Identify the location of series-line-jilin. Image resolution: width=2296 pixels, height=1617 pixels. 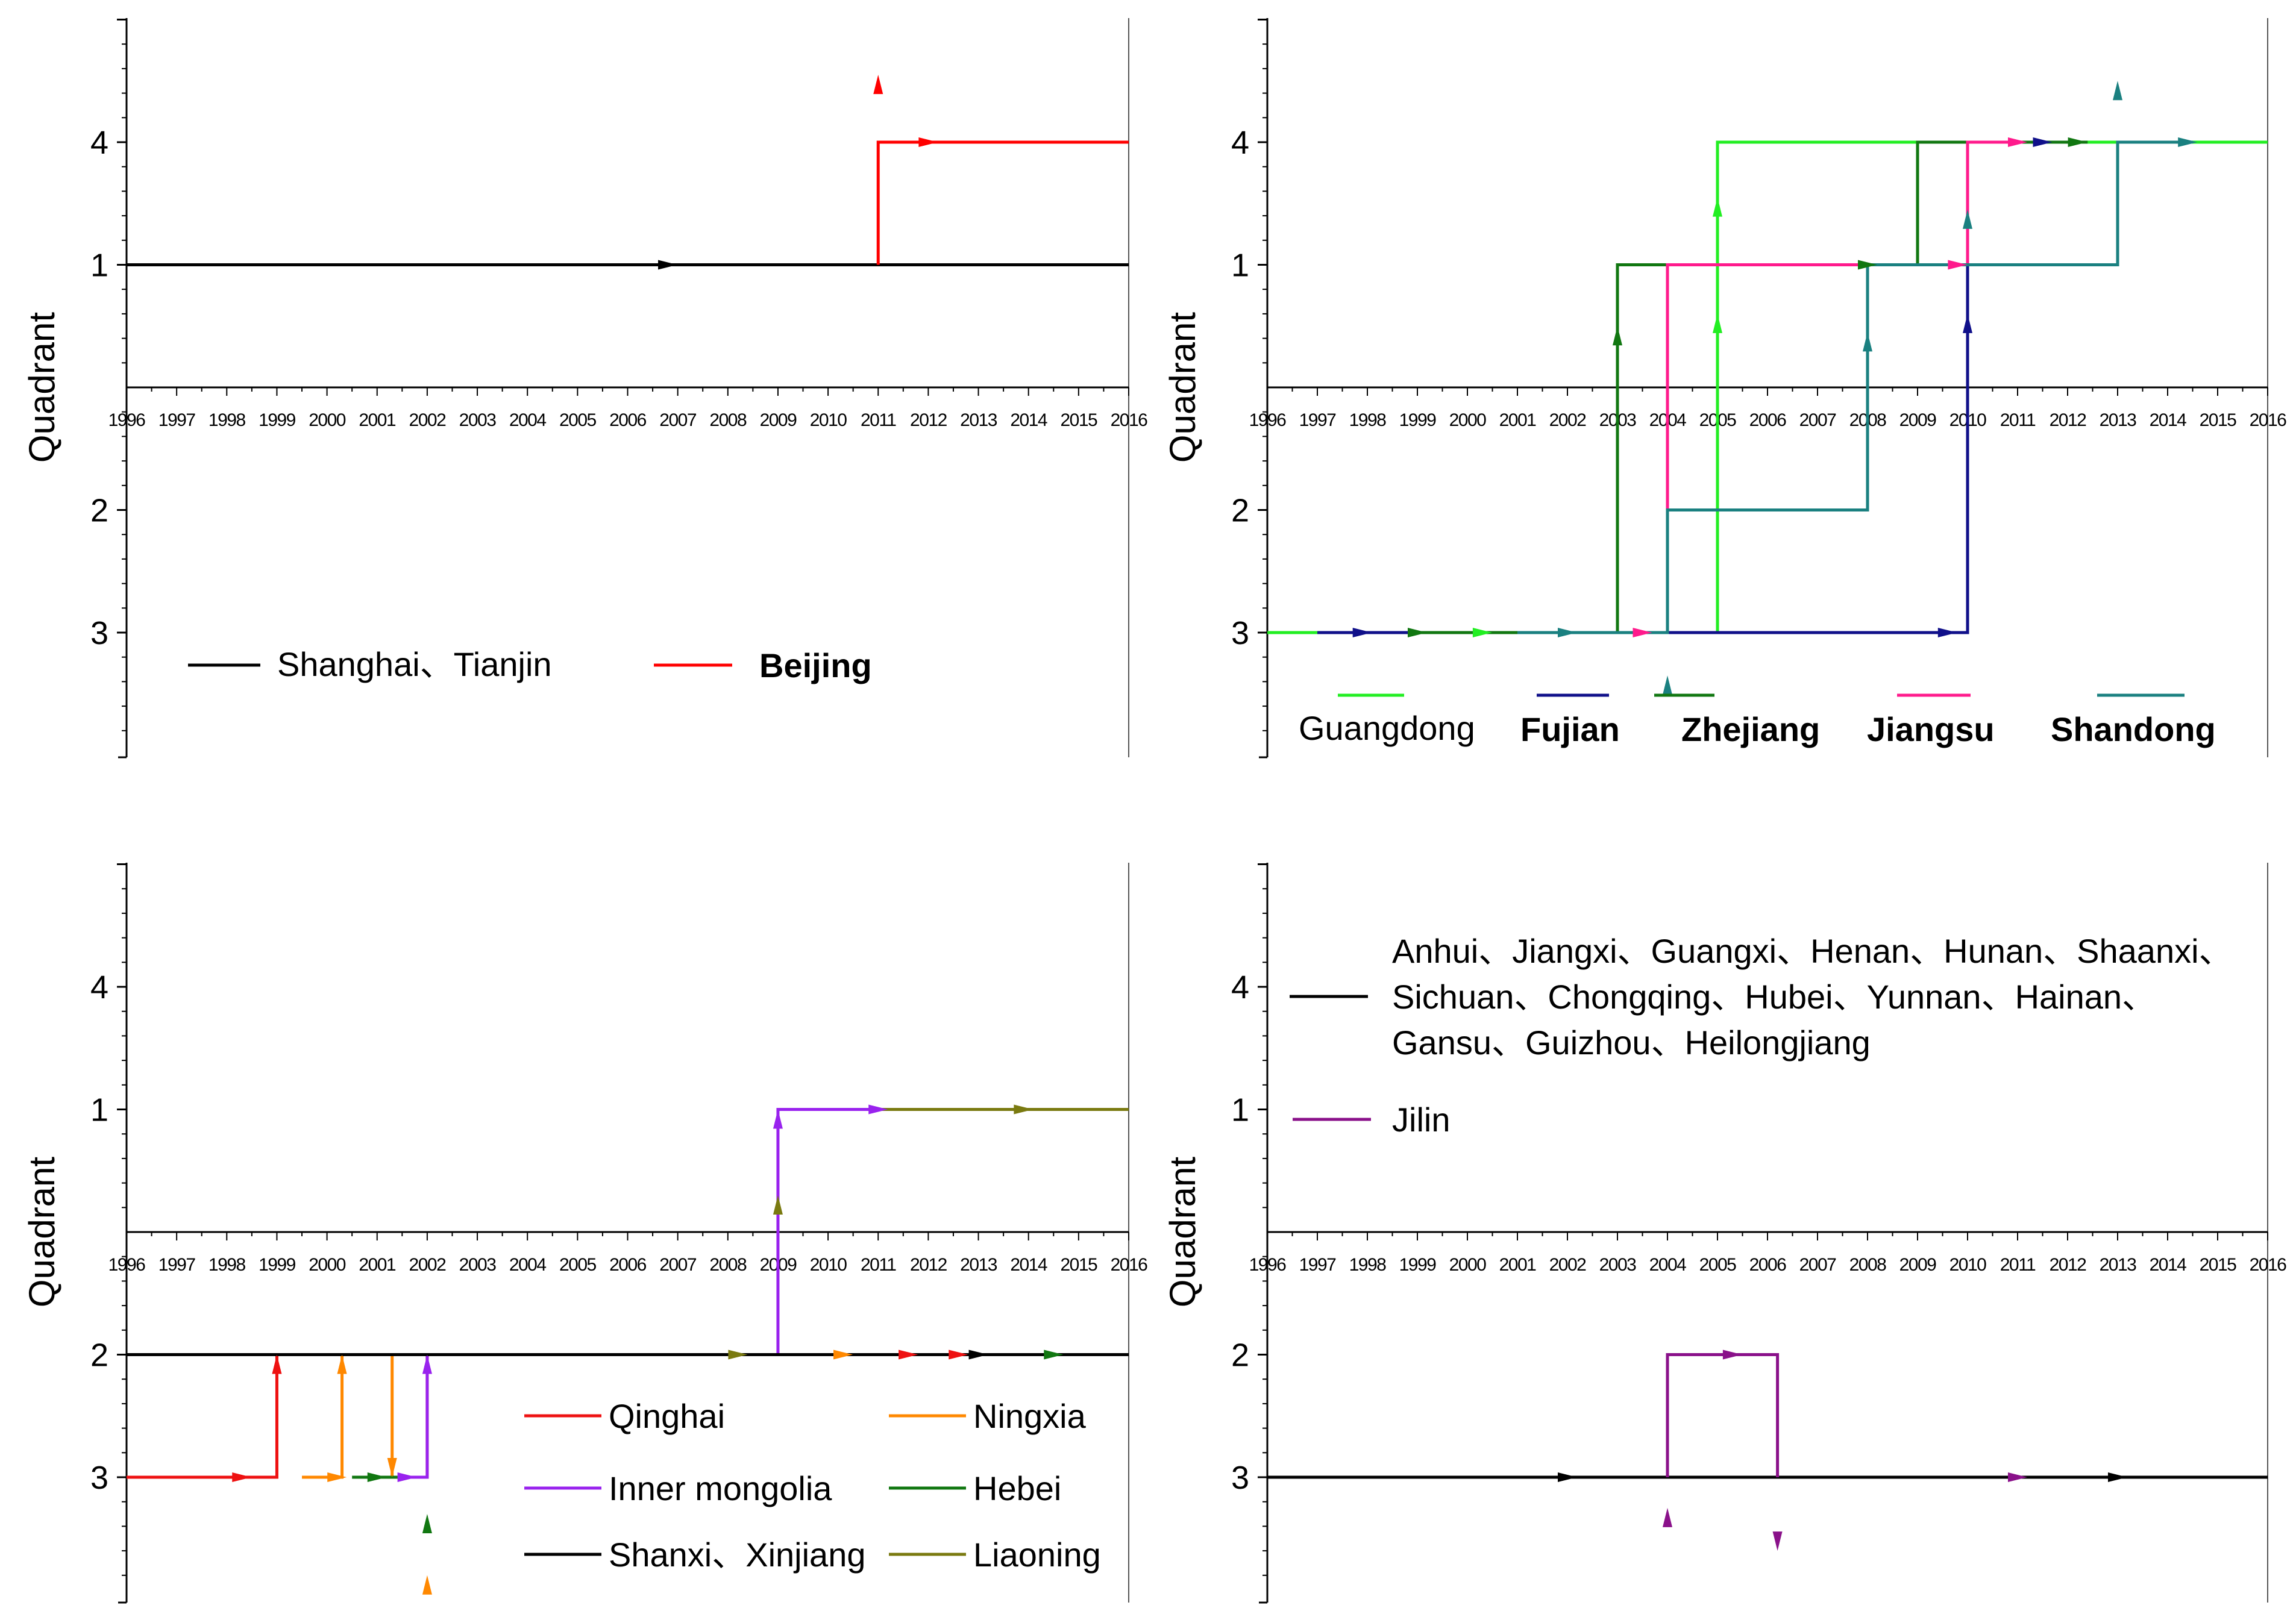
(1723, 1415).